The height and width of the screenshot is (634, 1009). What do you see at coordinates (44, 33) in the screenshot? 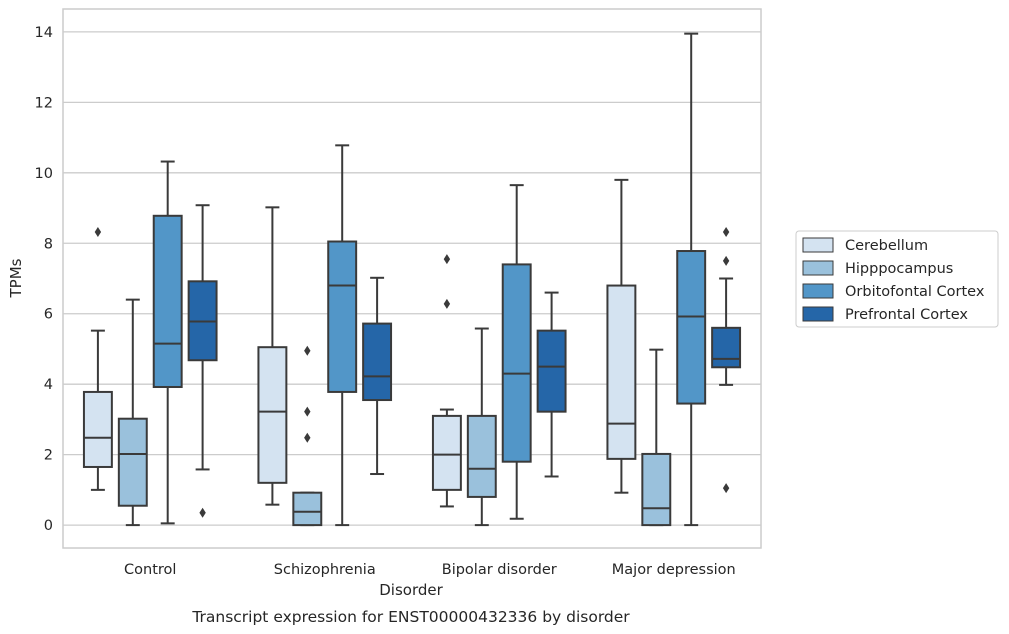
I see `y-tick-label: 14` at bounding box center [44, 33].